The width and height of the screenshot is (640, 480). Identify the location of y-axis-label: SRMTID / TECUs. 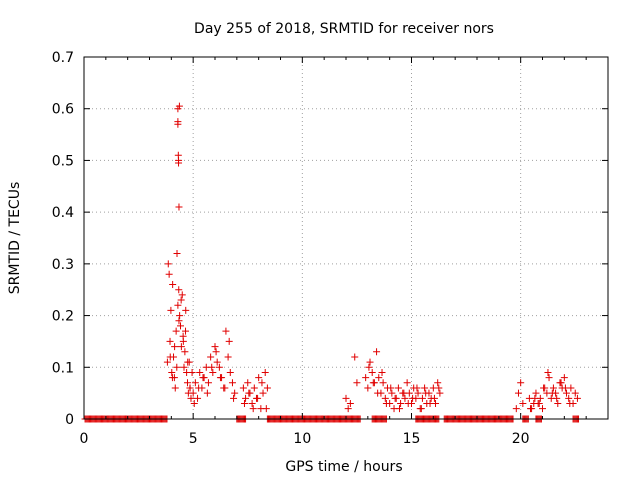
(15, 238).